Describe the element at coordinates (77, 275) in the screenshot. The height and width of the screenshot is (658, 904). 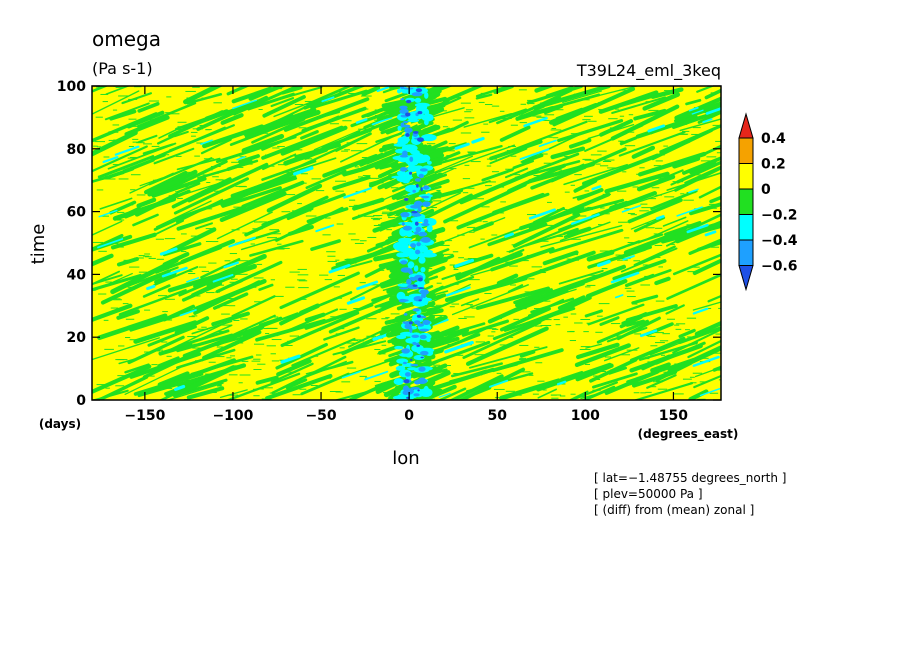
I see `y-tick-label: 40` at that location.